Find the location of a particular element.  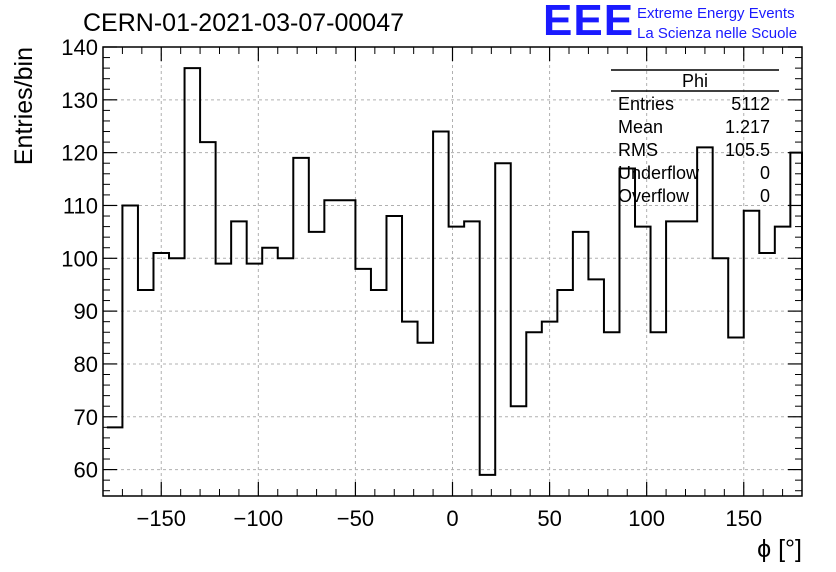

logo-subtitle-line2: La Scienza nelle Scuole is located at coordinates (717, 33).